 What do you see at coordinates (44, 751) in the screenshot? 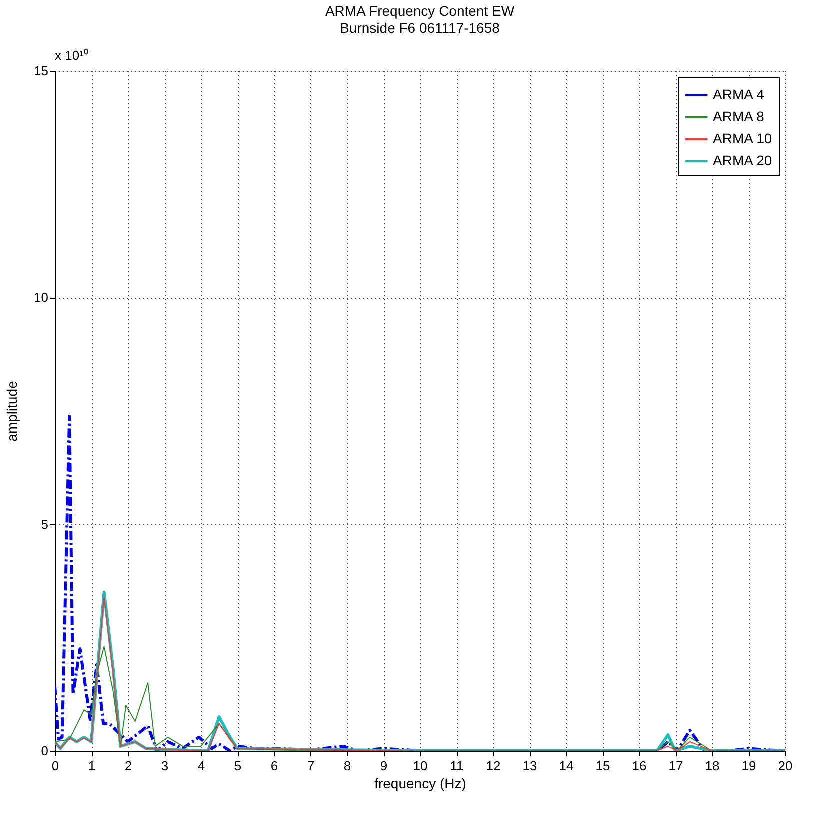
I see `y-tick-label: 0` at bounding box center [44, 751].